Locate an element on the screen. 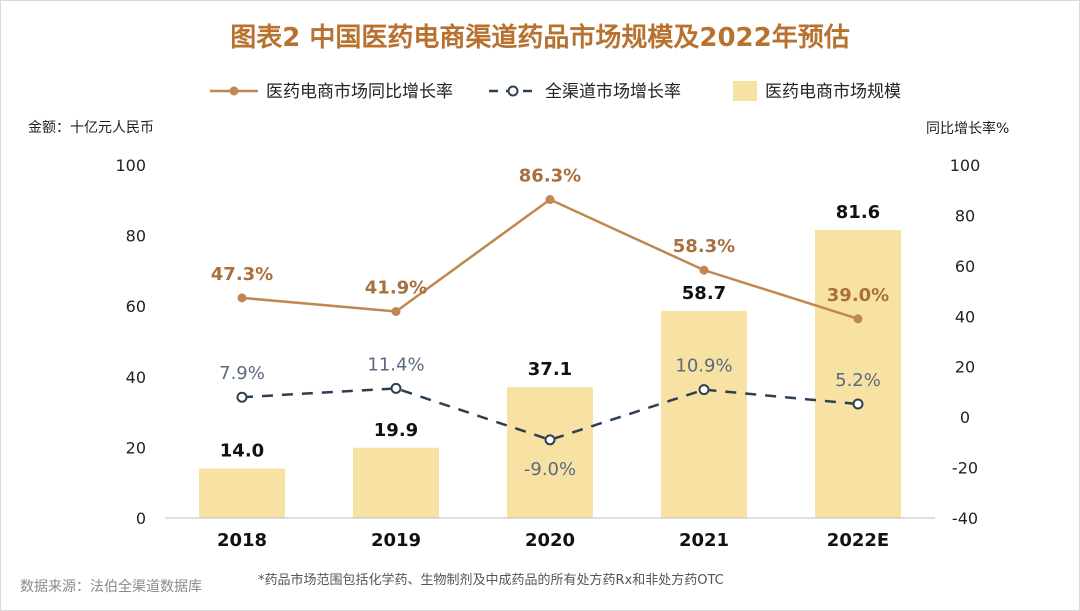  right-tick-label: -20 is located at coordinates (965, 468).